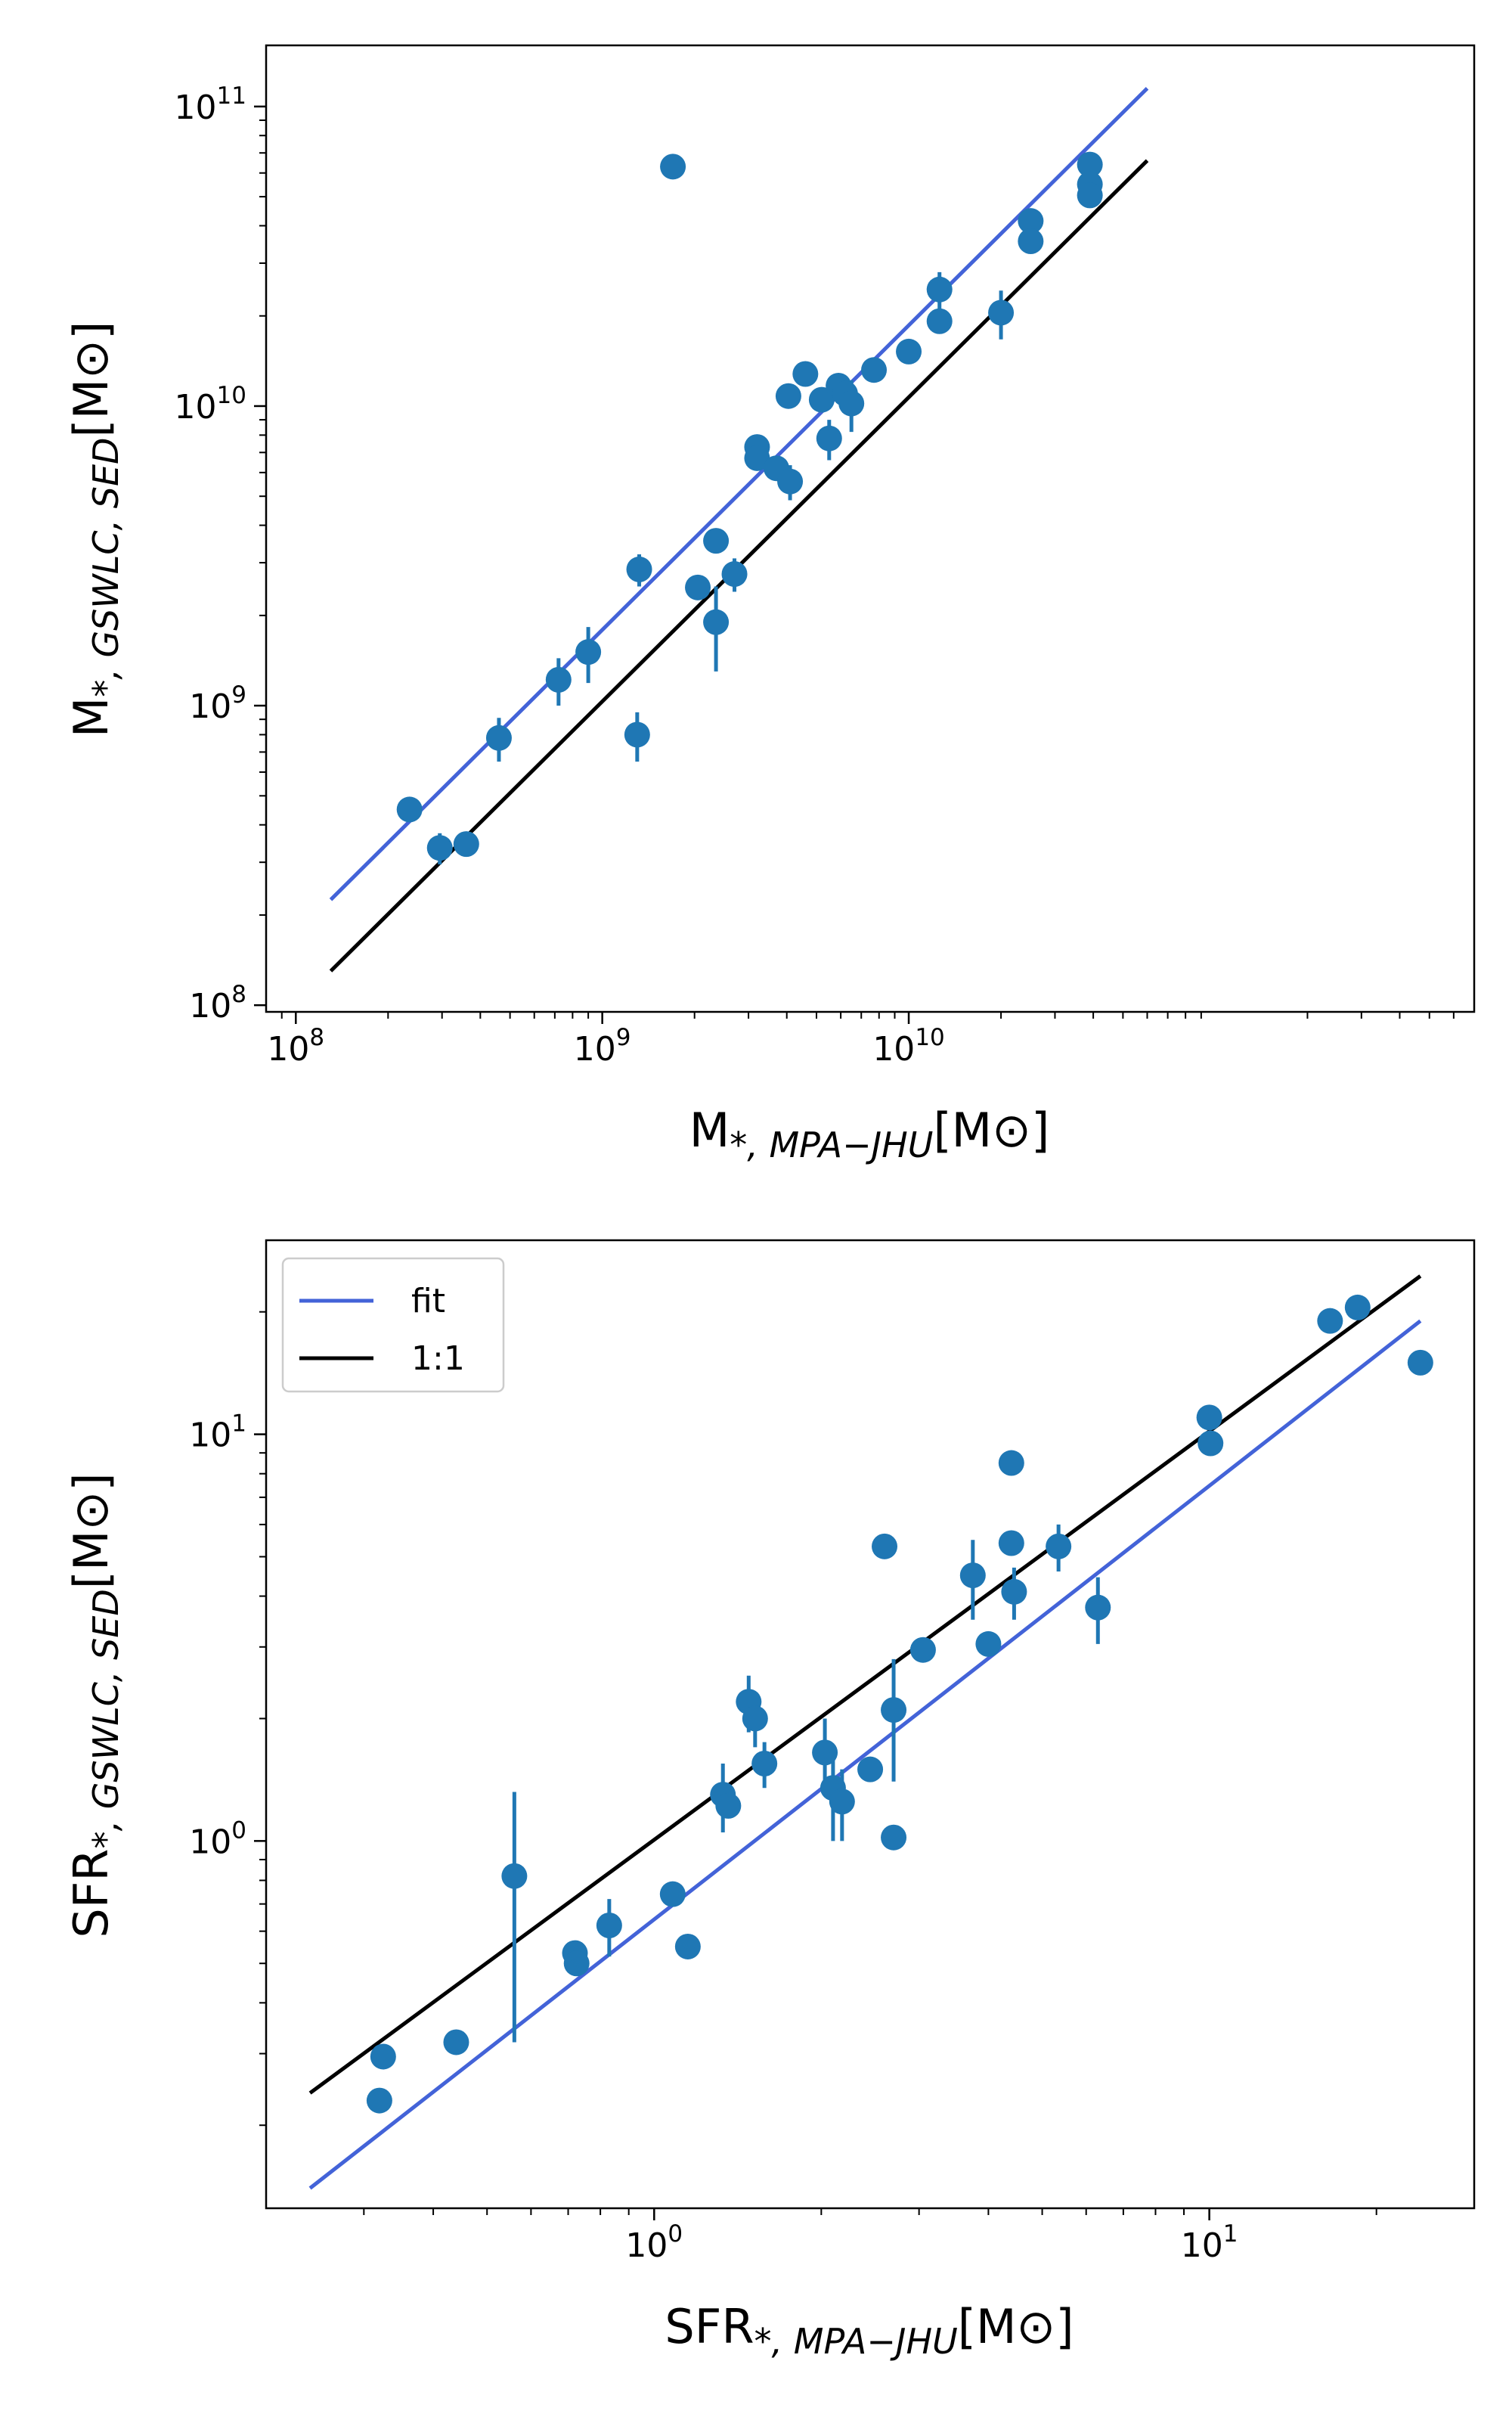 The height and width of the screenshot is (2420, 1512). I want to click on sfr-legend-label-one-to-one: 1:1, so click(438, 1358).